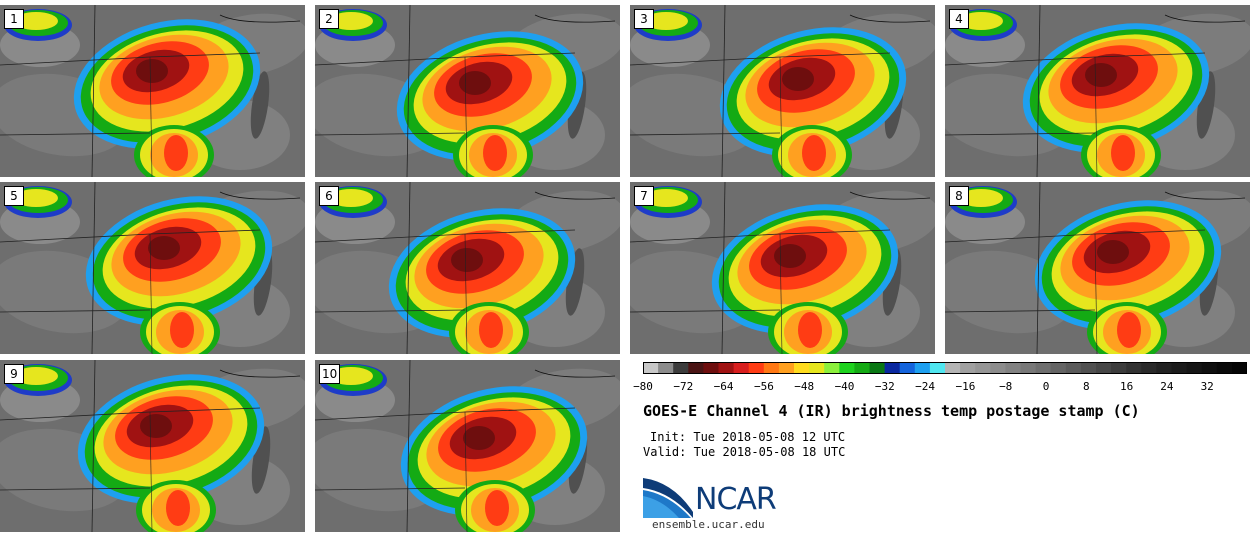 The width and height of the screenshot is (1260, 533). What do you see at coordinates (965, 386) in the screenshot?
I see `colorbar-tick-label: −16` at bounding box center [965, 386].